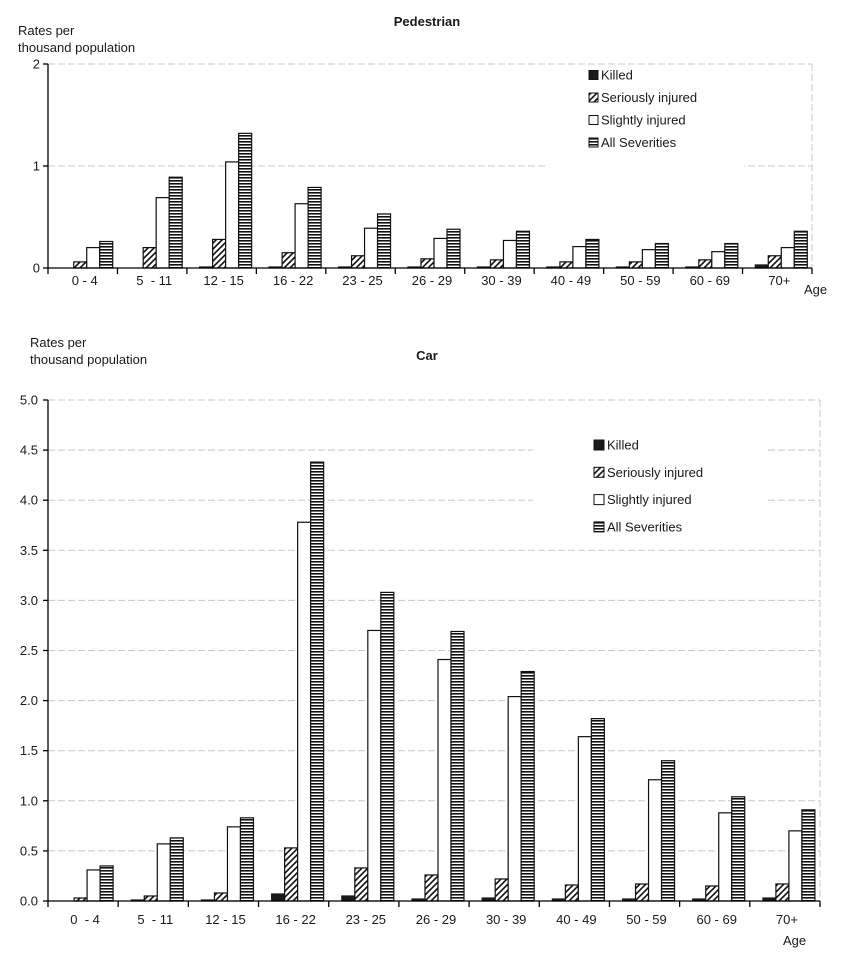 The image size is (843, 968). Describe the element at coordinates (593, 142) in the screenshot. I see `legend-swatch-horizontal` at that location.